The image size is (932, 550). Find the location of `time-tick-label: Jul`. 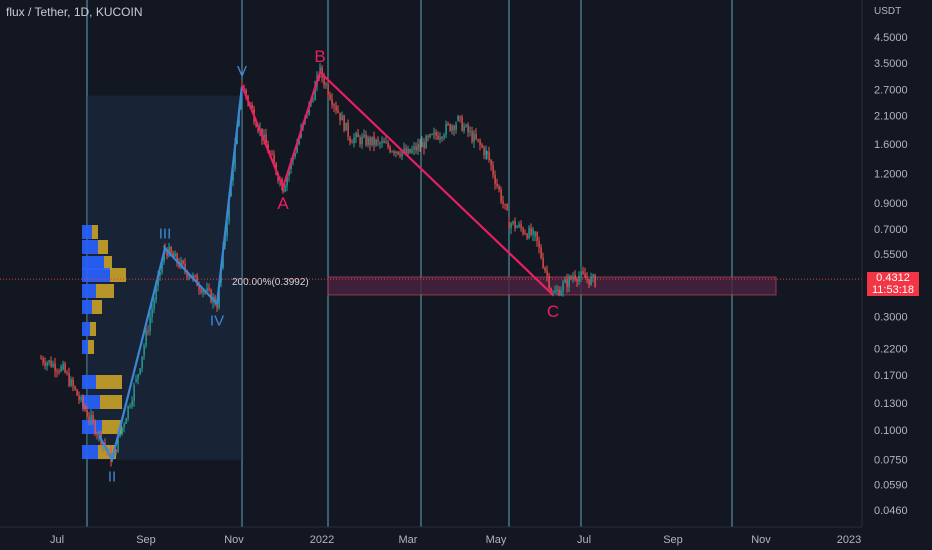

time-tick-label: Jul is located at coordinates (584, 540).